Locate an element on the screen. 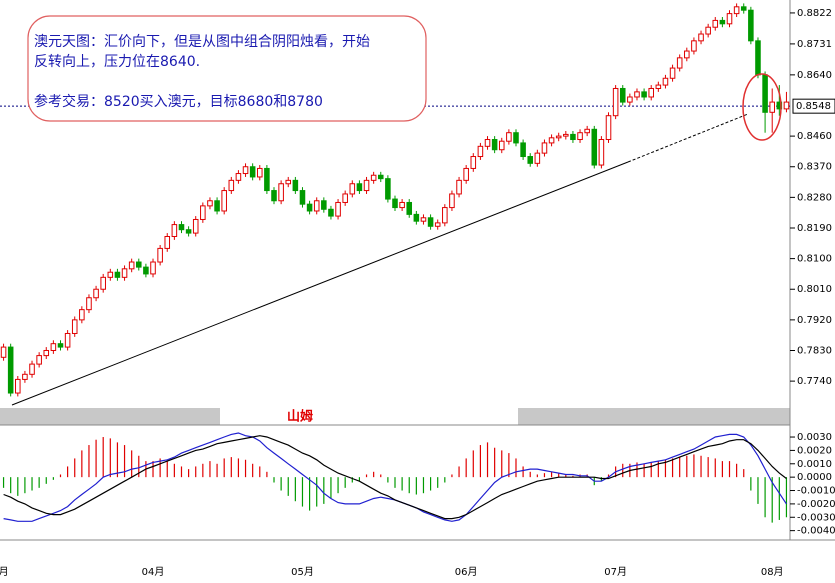 Image resolution: width=835 pixels, height=583 pixels. x-tick-label: 06月 is located at coordinates (466, 572).